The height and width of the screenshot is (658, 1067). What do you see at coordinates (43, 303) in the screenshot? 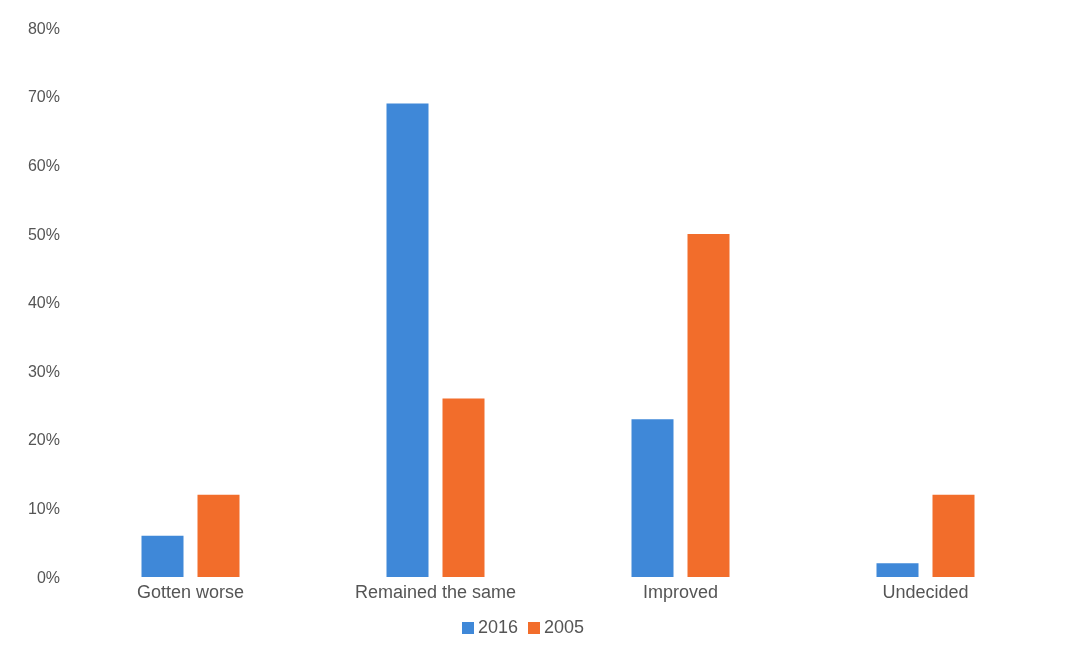
I see `y-tick-label: 40%` at bounding box center [43, 303].